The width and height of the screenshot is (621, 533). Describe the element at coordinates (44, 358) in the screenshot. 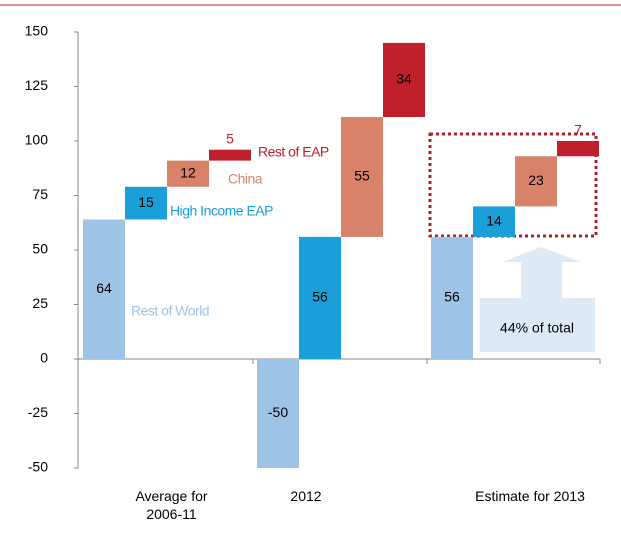

I see `y-tick-label: 0` at that location.